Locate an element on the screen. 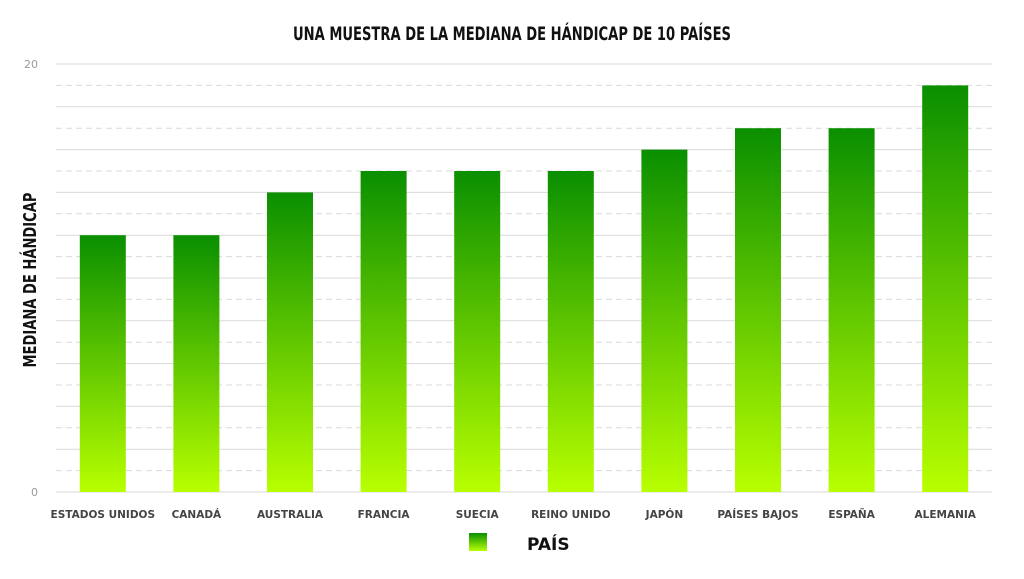 The image size is (1024, 579). y-axis-ticks: 0 20 is located at coordinates (31, 278).